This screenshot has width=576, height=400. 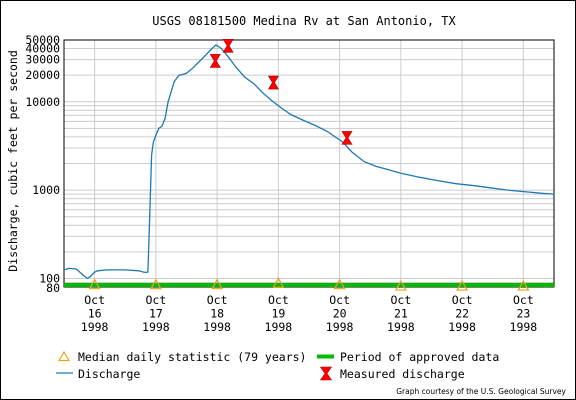 I want to click on legend-item-measured: Measured discharge, so click(x=392, y=373).